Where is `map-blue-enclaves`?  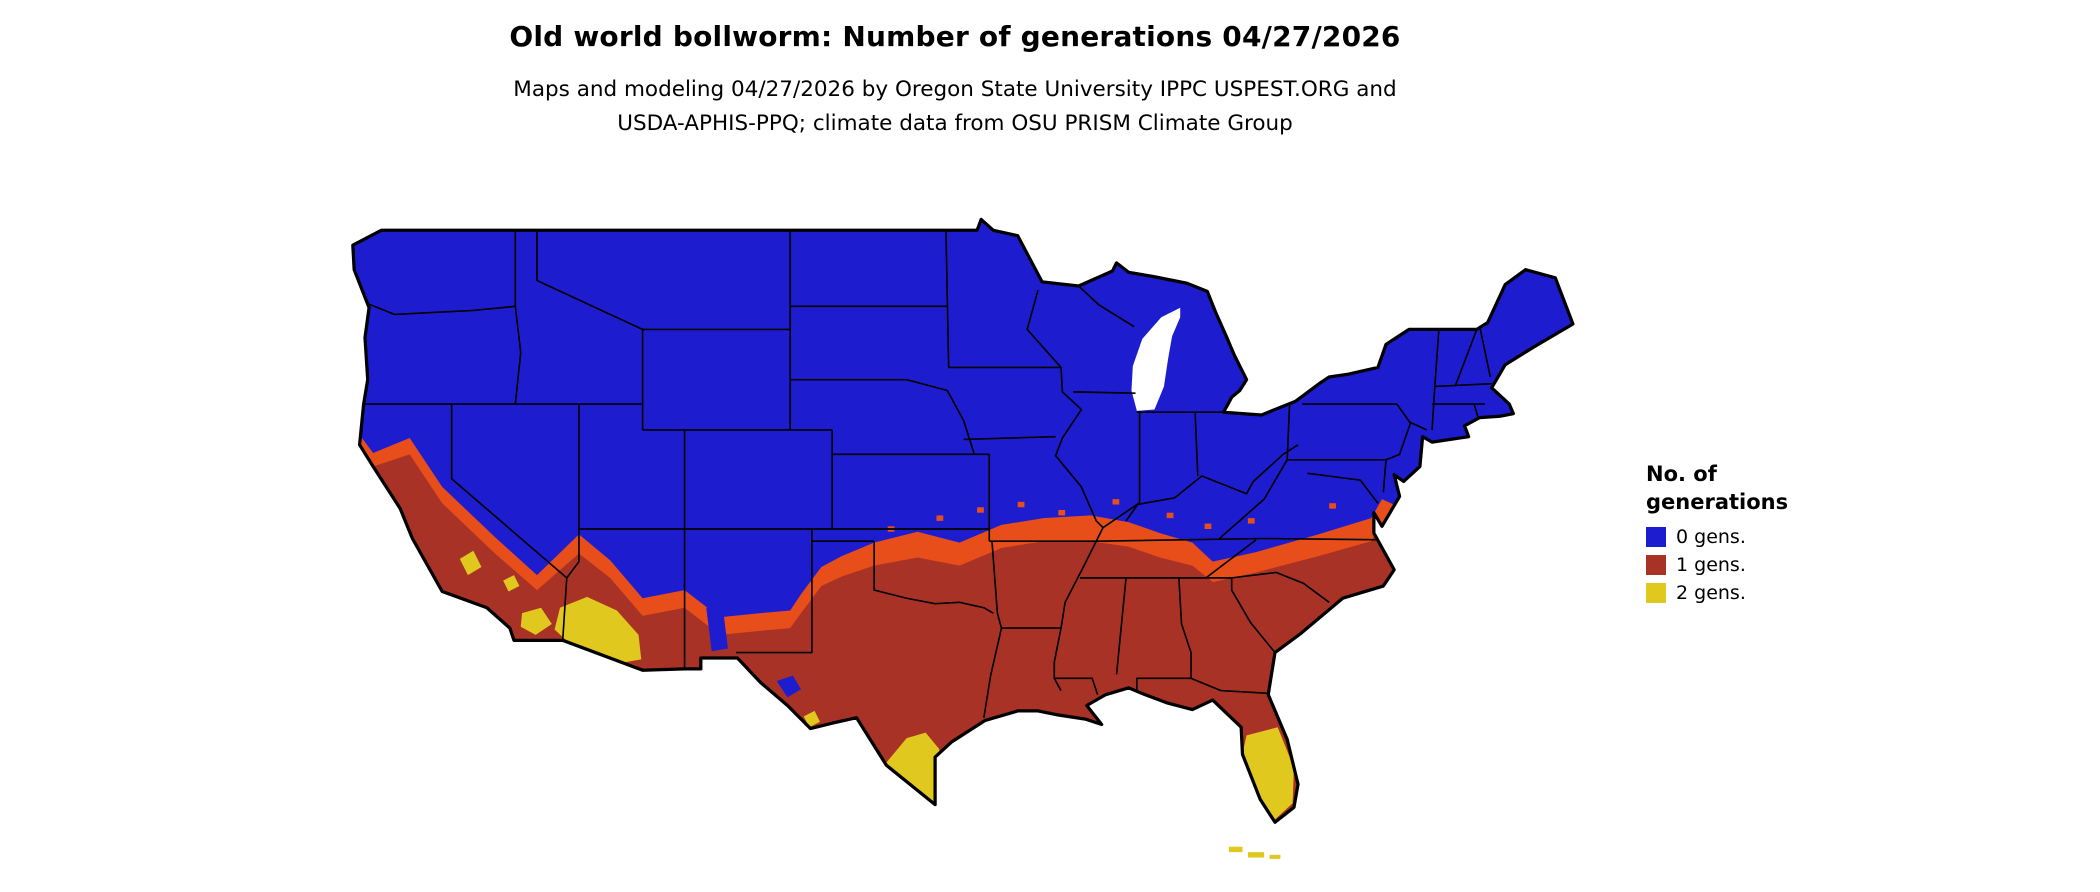 map-blue-enclaves is located at coordinates (754, 651).